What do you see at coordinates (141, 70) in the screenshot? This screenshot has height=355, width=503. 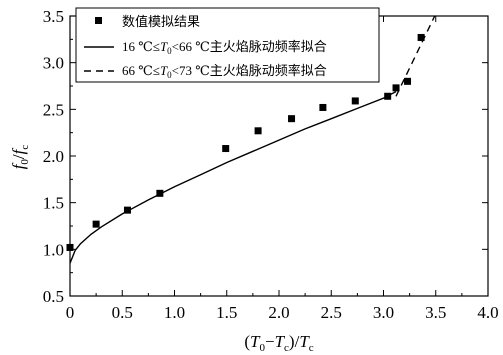 I see `legend-dashed-prefix: 66 ℃≤` at bounding box center [141, 70].